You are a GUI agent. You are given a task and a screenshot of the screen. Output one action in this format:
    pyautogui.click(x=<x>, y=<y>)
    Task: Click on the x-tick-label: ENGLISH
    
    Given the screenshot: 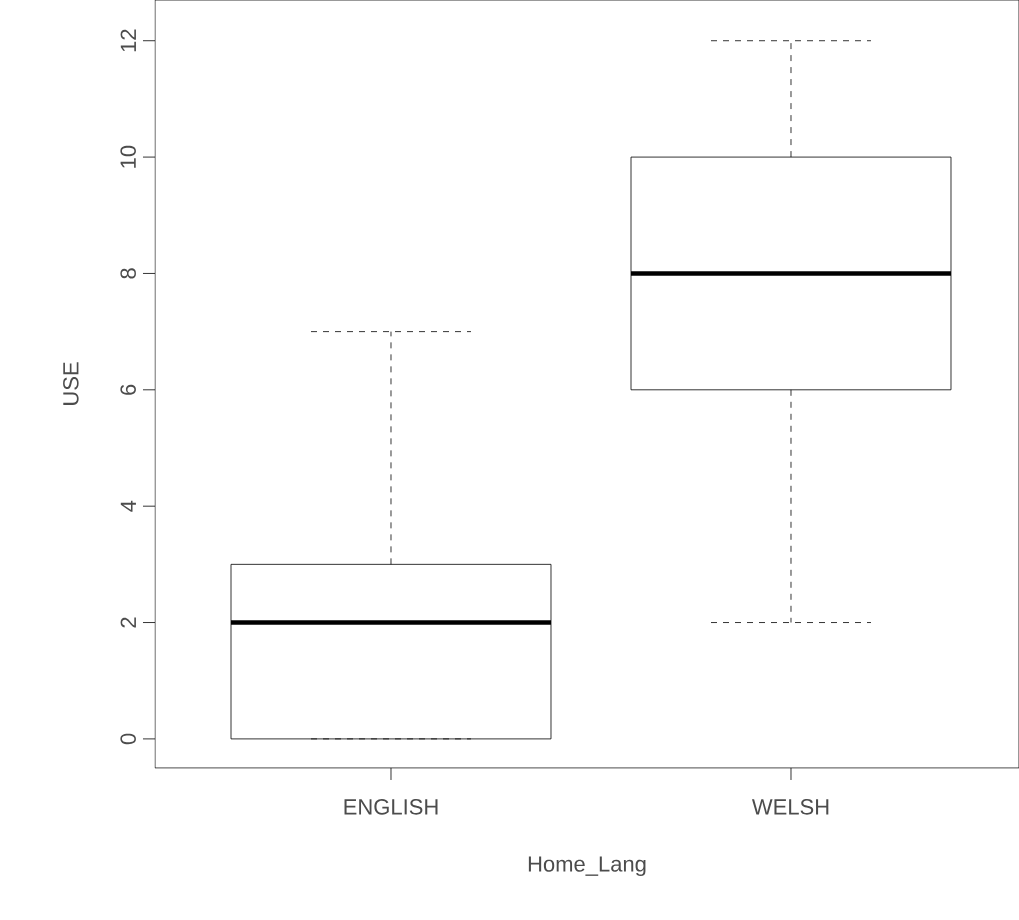 What is the action you would take?
    pyautogui.click(x=391, y=807)
    